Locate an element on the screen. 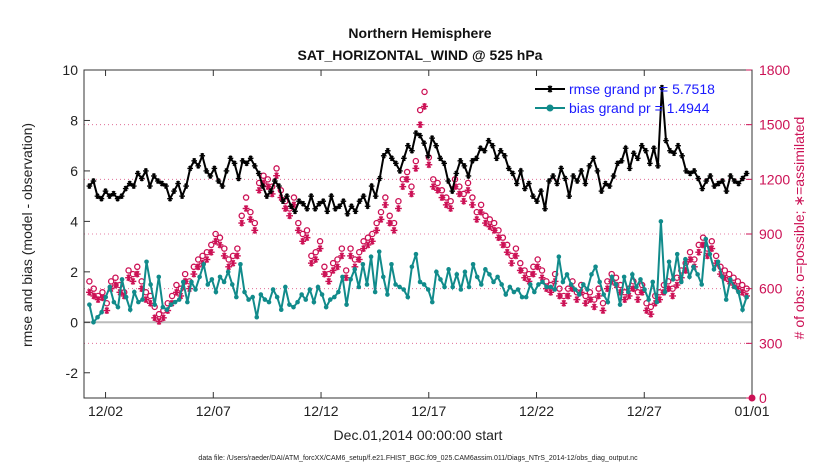 Image resolution: width=830 pixels, height=470 pixels. legend-marker is located at coordinates (550, 108).